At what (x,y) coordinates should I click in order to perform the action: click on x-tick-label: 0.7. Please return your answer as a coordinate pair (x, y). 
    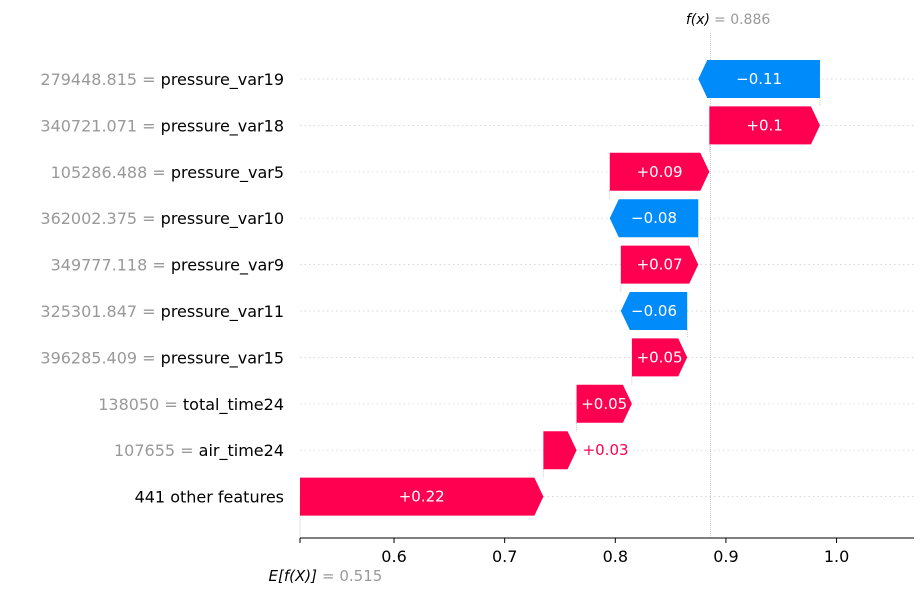
    Looking at the image, I should click on (504, 556).